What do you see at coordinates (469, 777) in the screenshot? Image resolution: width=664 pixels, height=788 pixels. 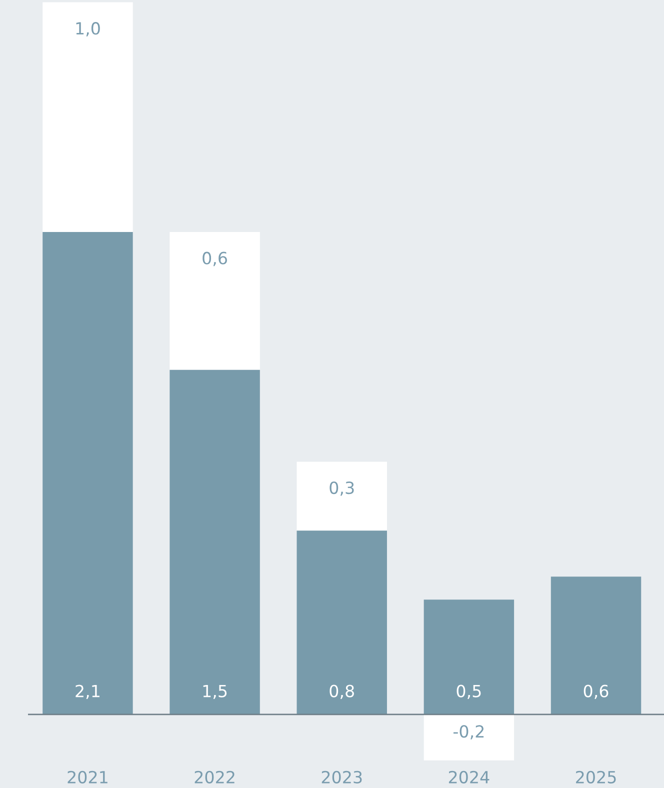 I see `x-tick-label: 2024` at bounding box center [469, 777].